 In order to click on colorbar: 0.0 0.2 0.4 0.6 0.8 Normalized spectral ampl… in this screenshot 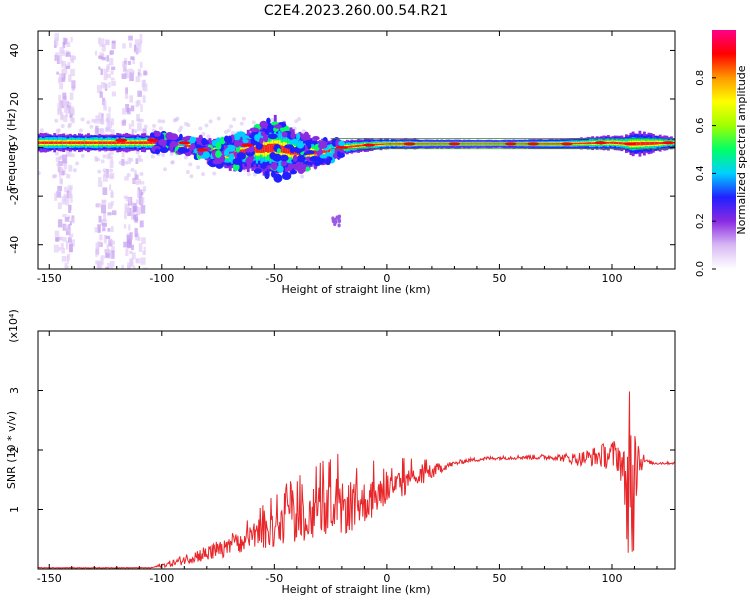, I will do `click(721, 153)`.